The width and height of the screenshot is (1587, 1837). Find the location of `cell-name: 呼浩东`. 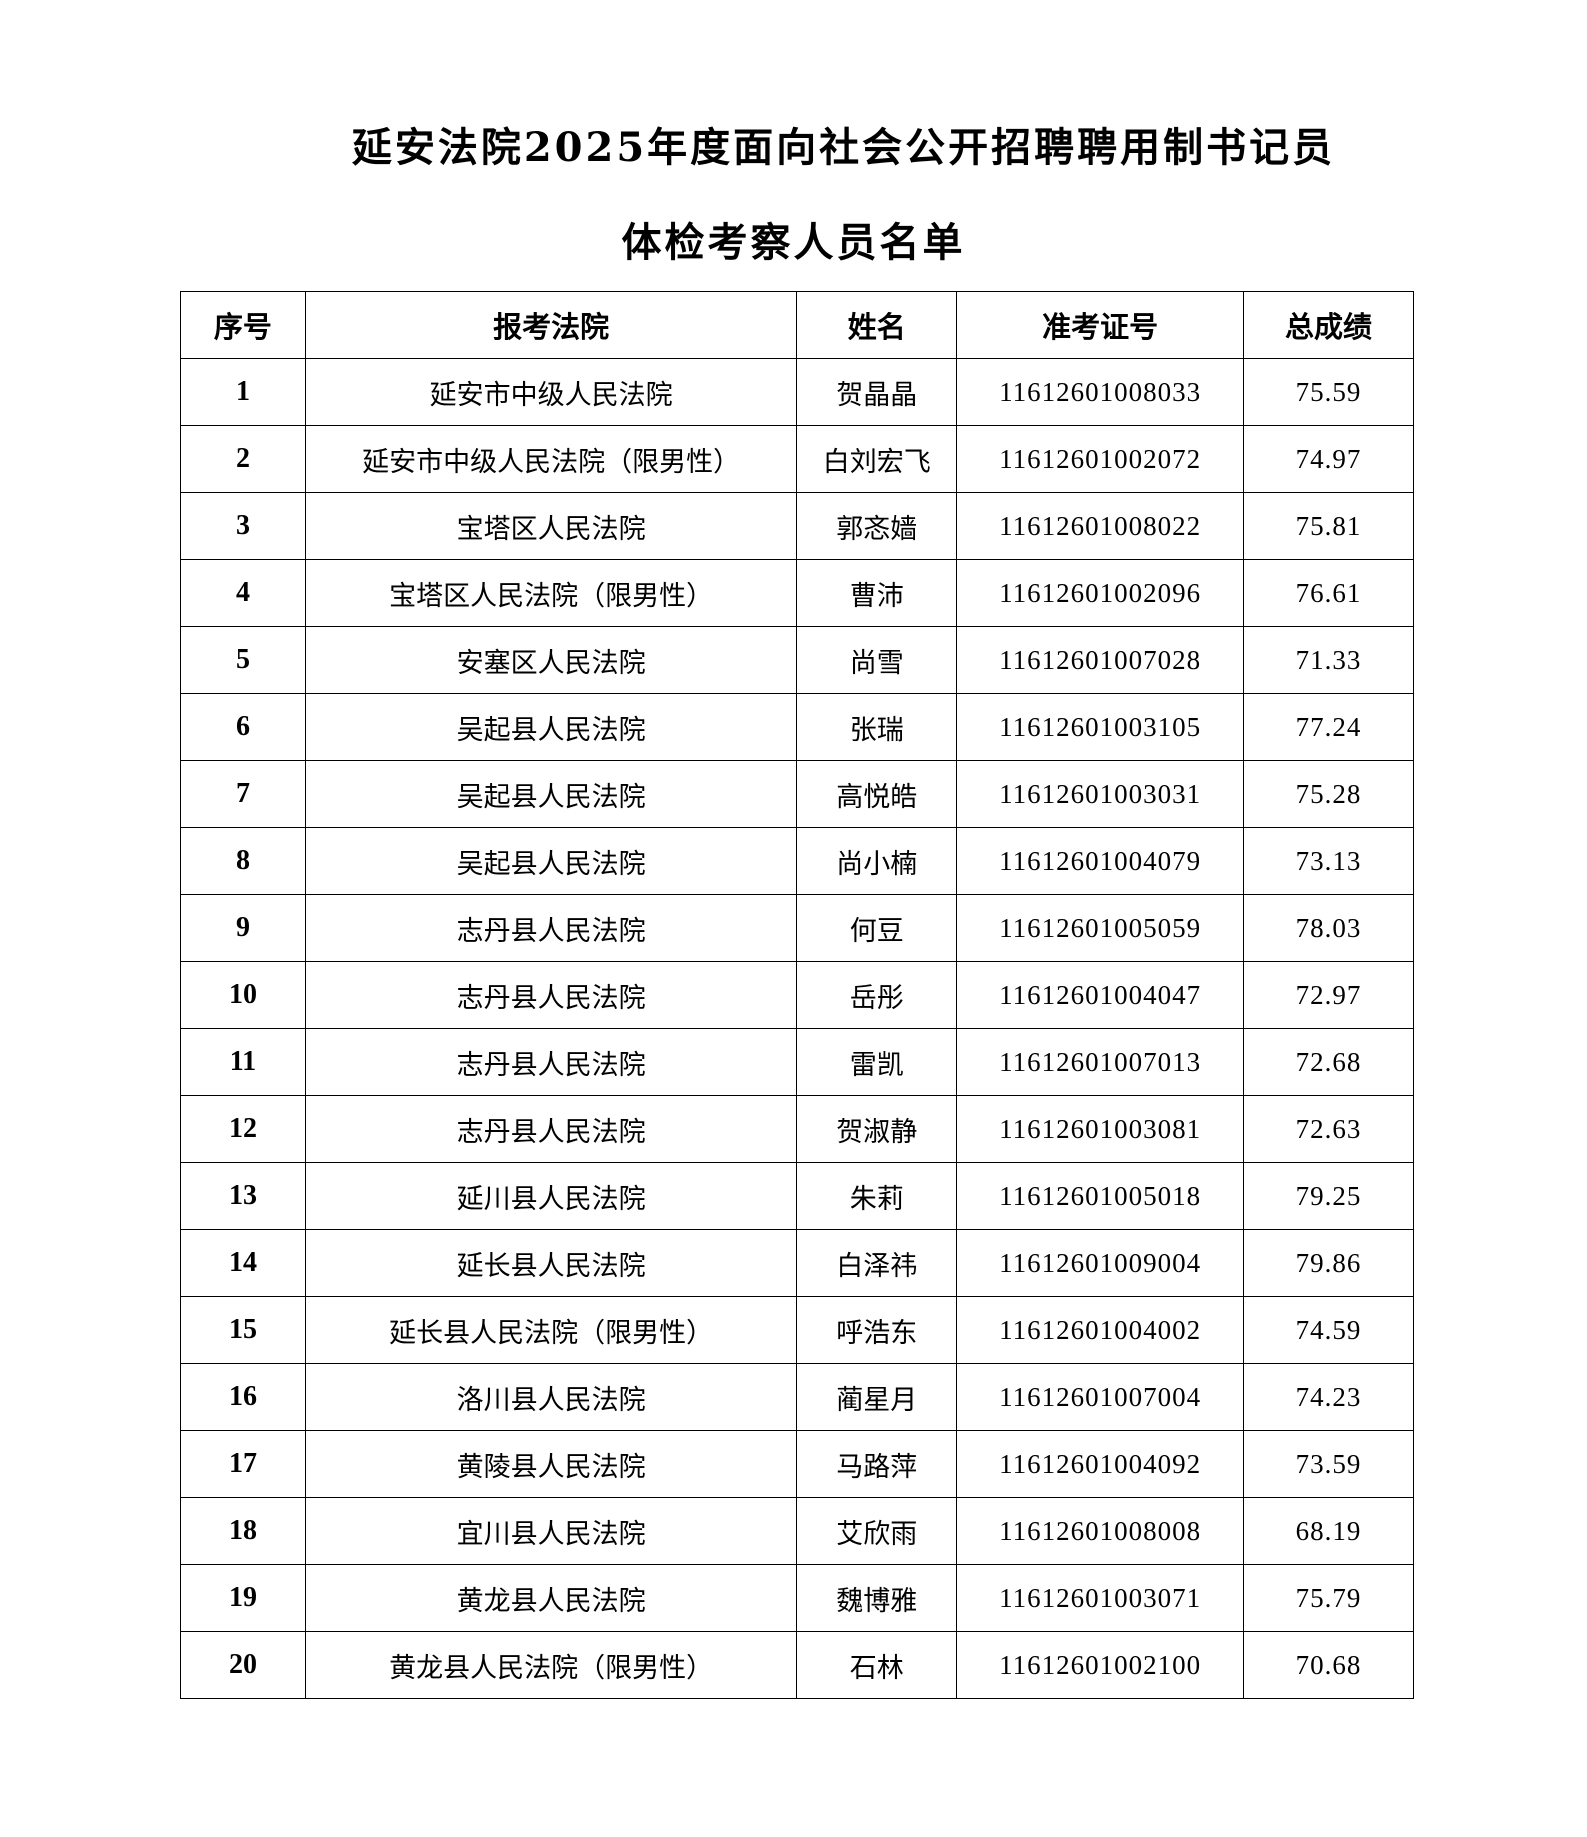

cell-name: 呼浩东 is located at coordinates (877, 1330).